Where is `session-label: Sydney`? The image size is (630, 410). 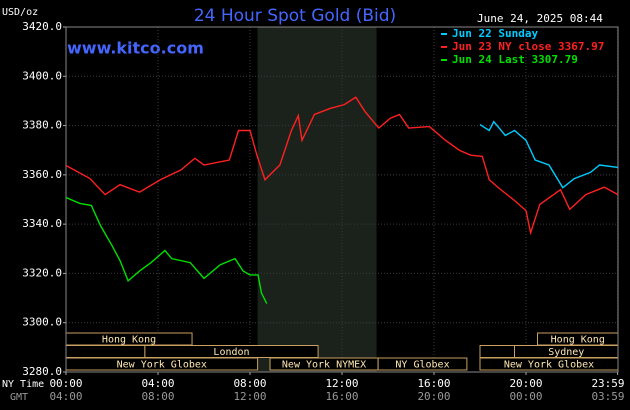 session-label: Sydney is located at coordinates (566, 352).